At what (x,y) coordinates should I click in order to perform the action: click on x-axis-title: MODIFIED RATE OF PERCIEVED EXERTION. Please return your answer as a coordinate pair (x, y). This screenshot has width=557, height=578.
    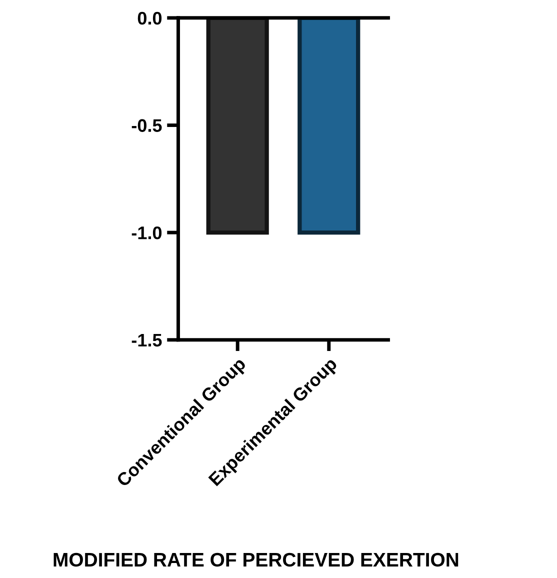
    Looking at the image, I should click on (256, 559).